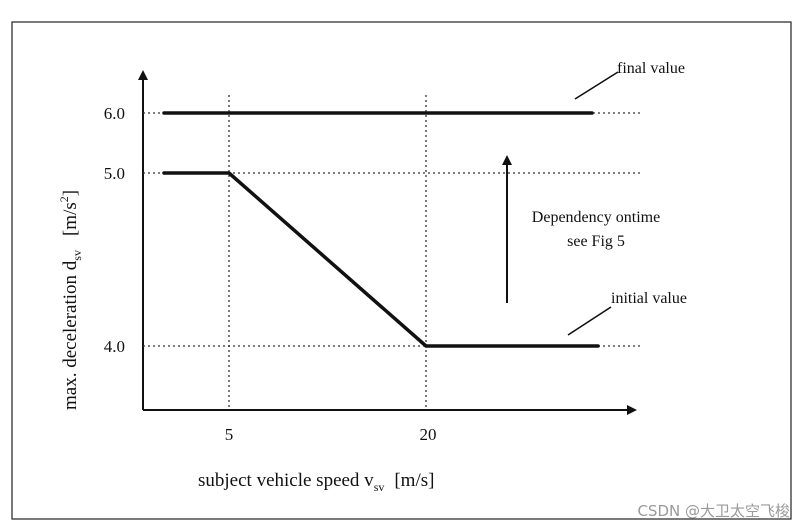 The width and height of the screenshot is (803, 529). What do you see at coordinates (70, 300) in the screenshot?
I see `y-axis-title: max. deceleration dsv[m/s2]` at bounding box center [70, 300].